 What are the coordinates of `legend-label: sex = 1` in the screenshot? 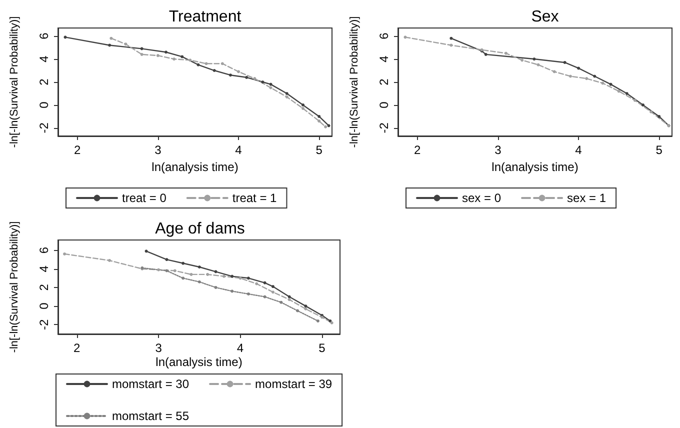 It's located at (586, 198).